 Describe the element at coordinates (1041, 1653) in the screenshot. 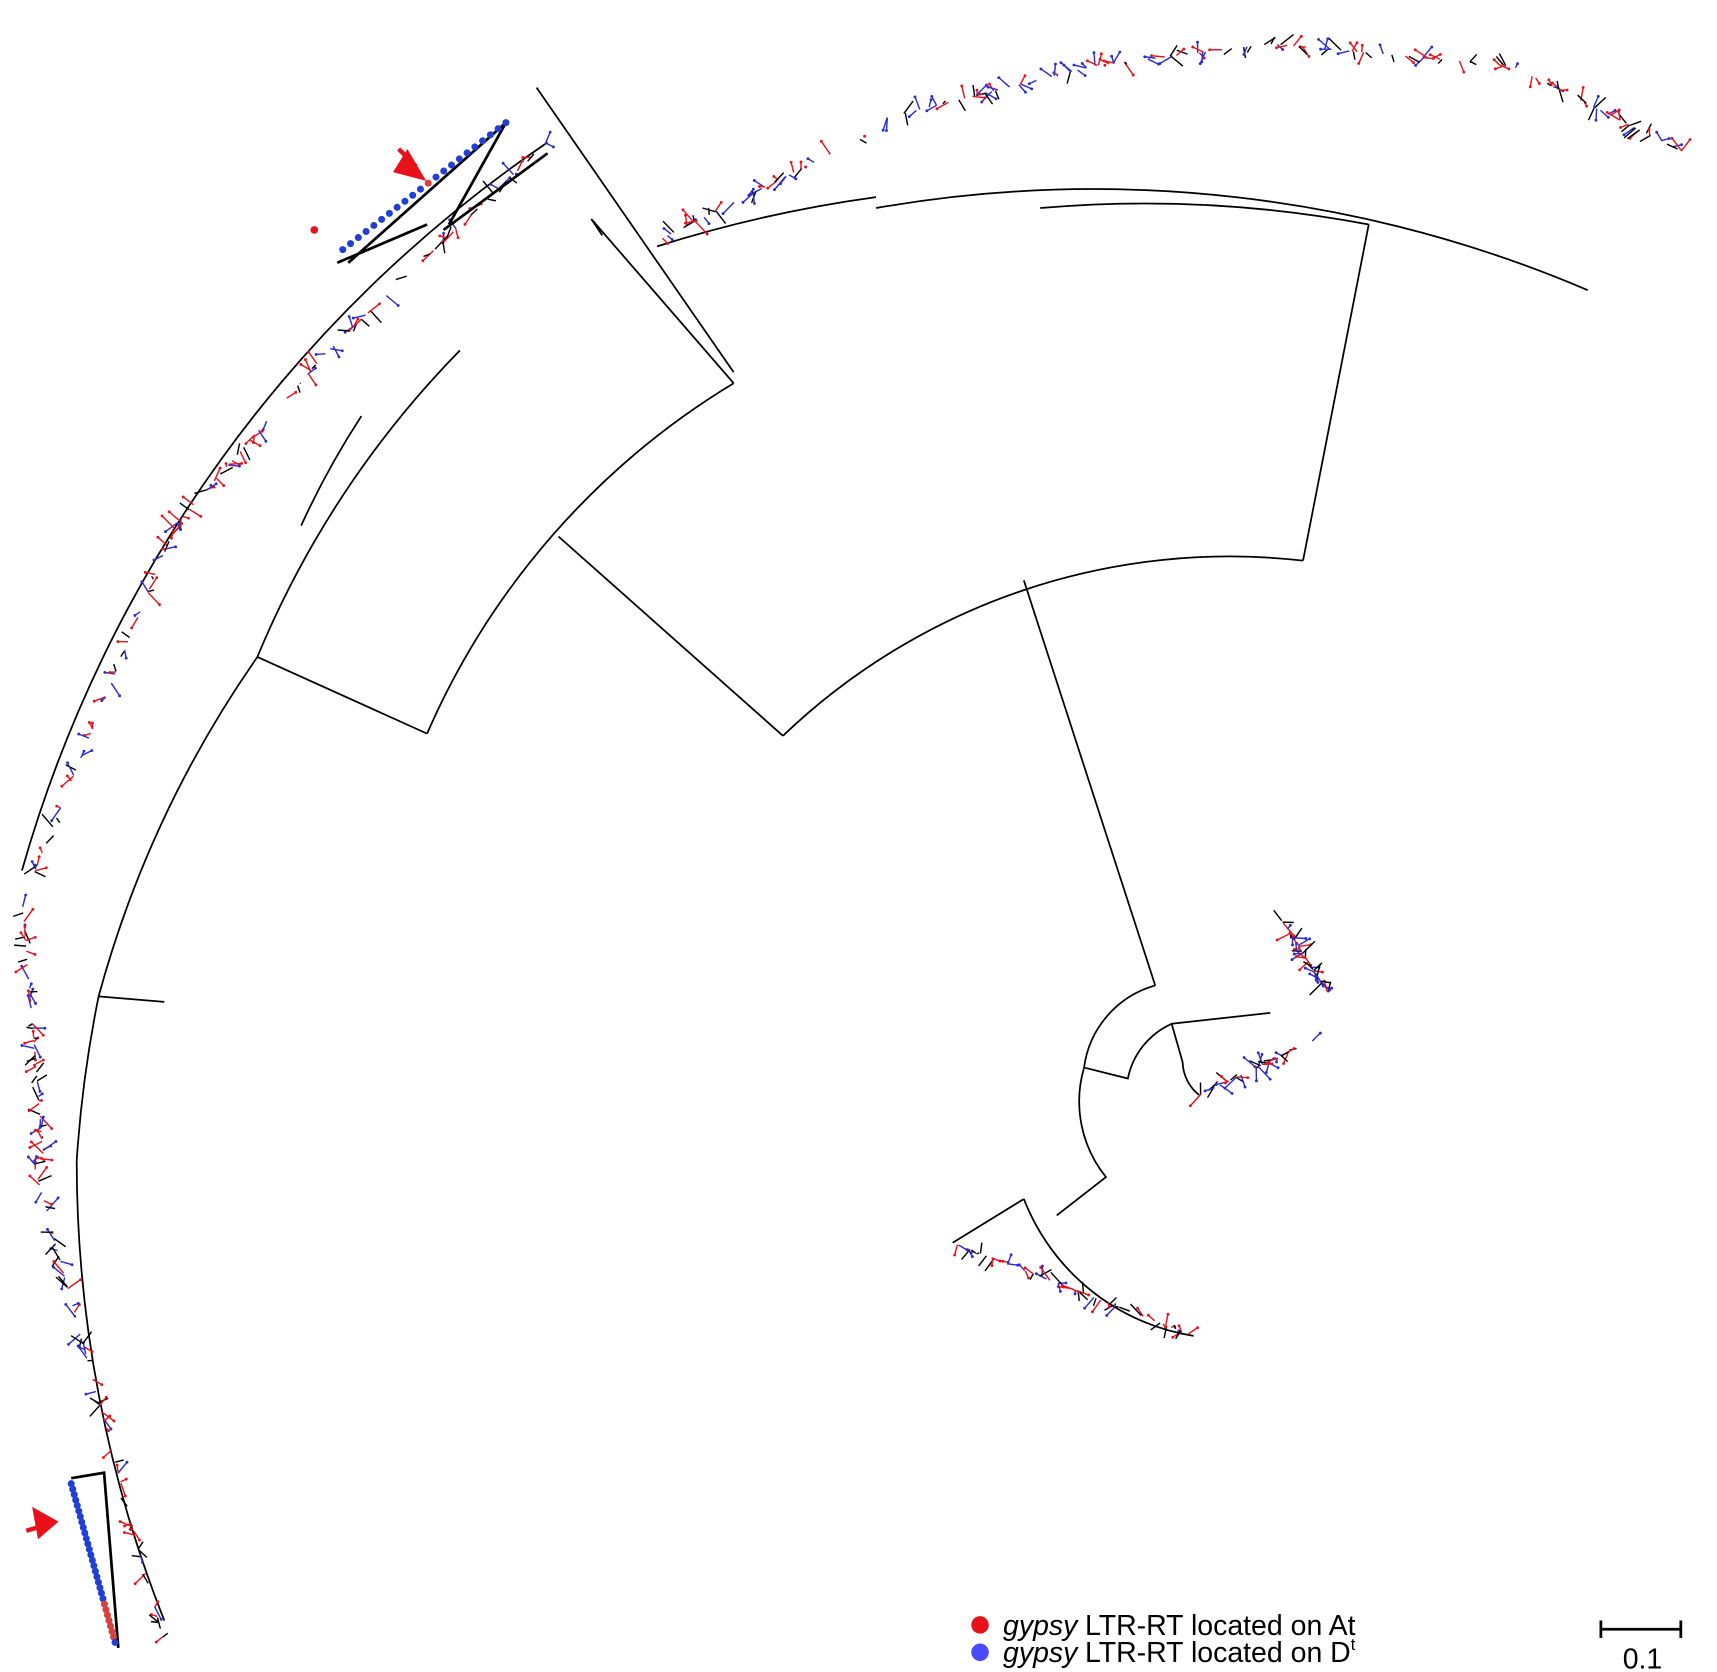

I see `legend-italic: gypsy` at that location.